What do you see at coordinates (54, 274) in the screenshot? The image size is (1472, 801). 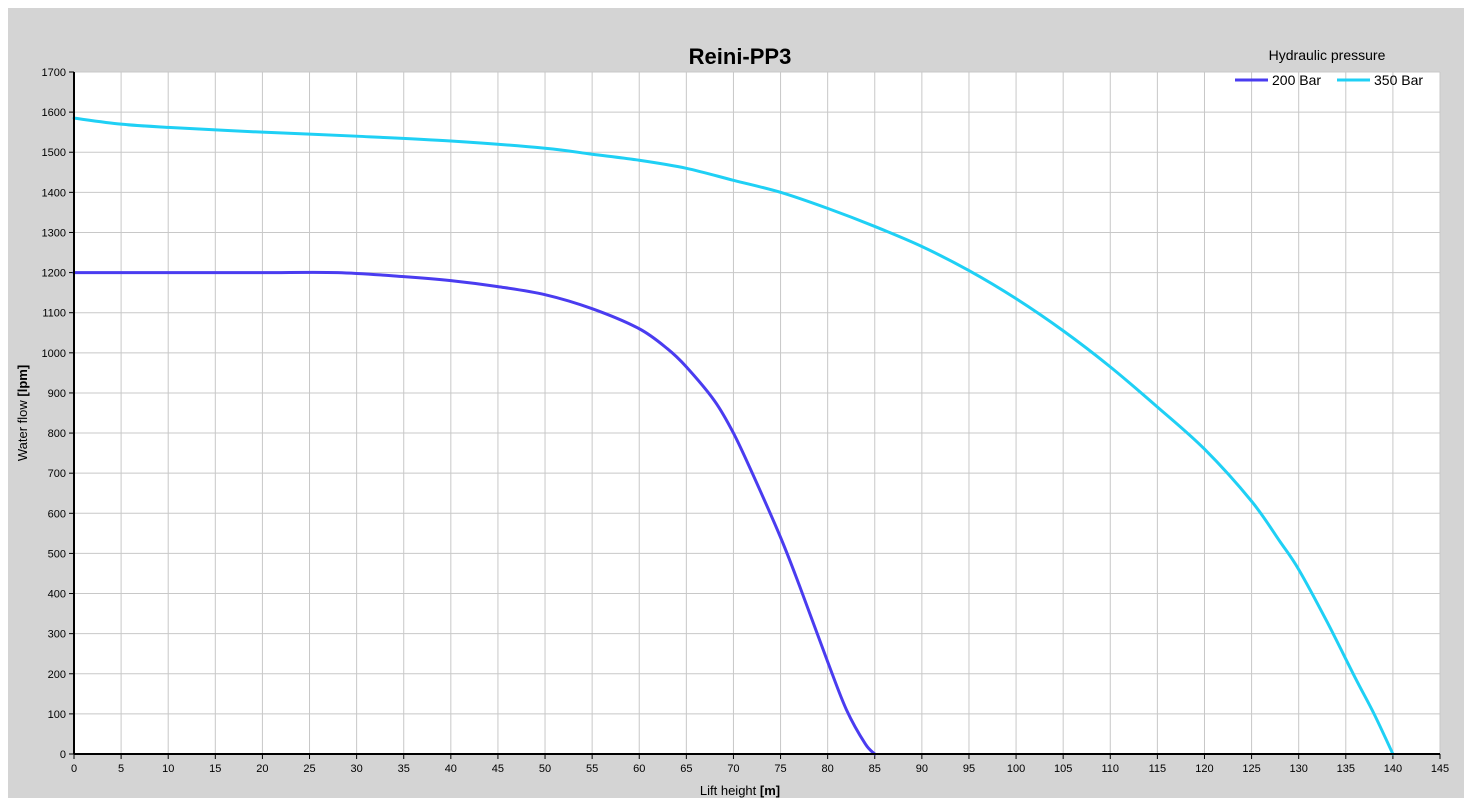 I see `y-tick-label: 1200` at bounding box center [54, 274].